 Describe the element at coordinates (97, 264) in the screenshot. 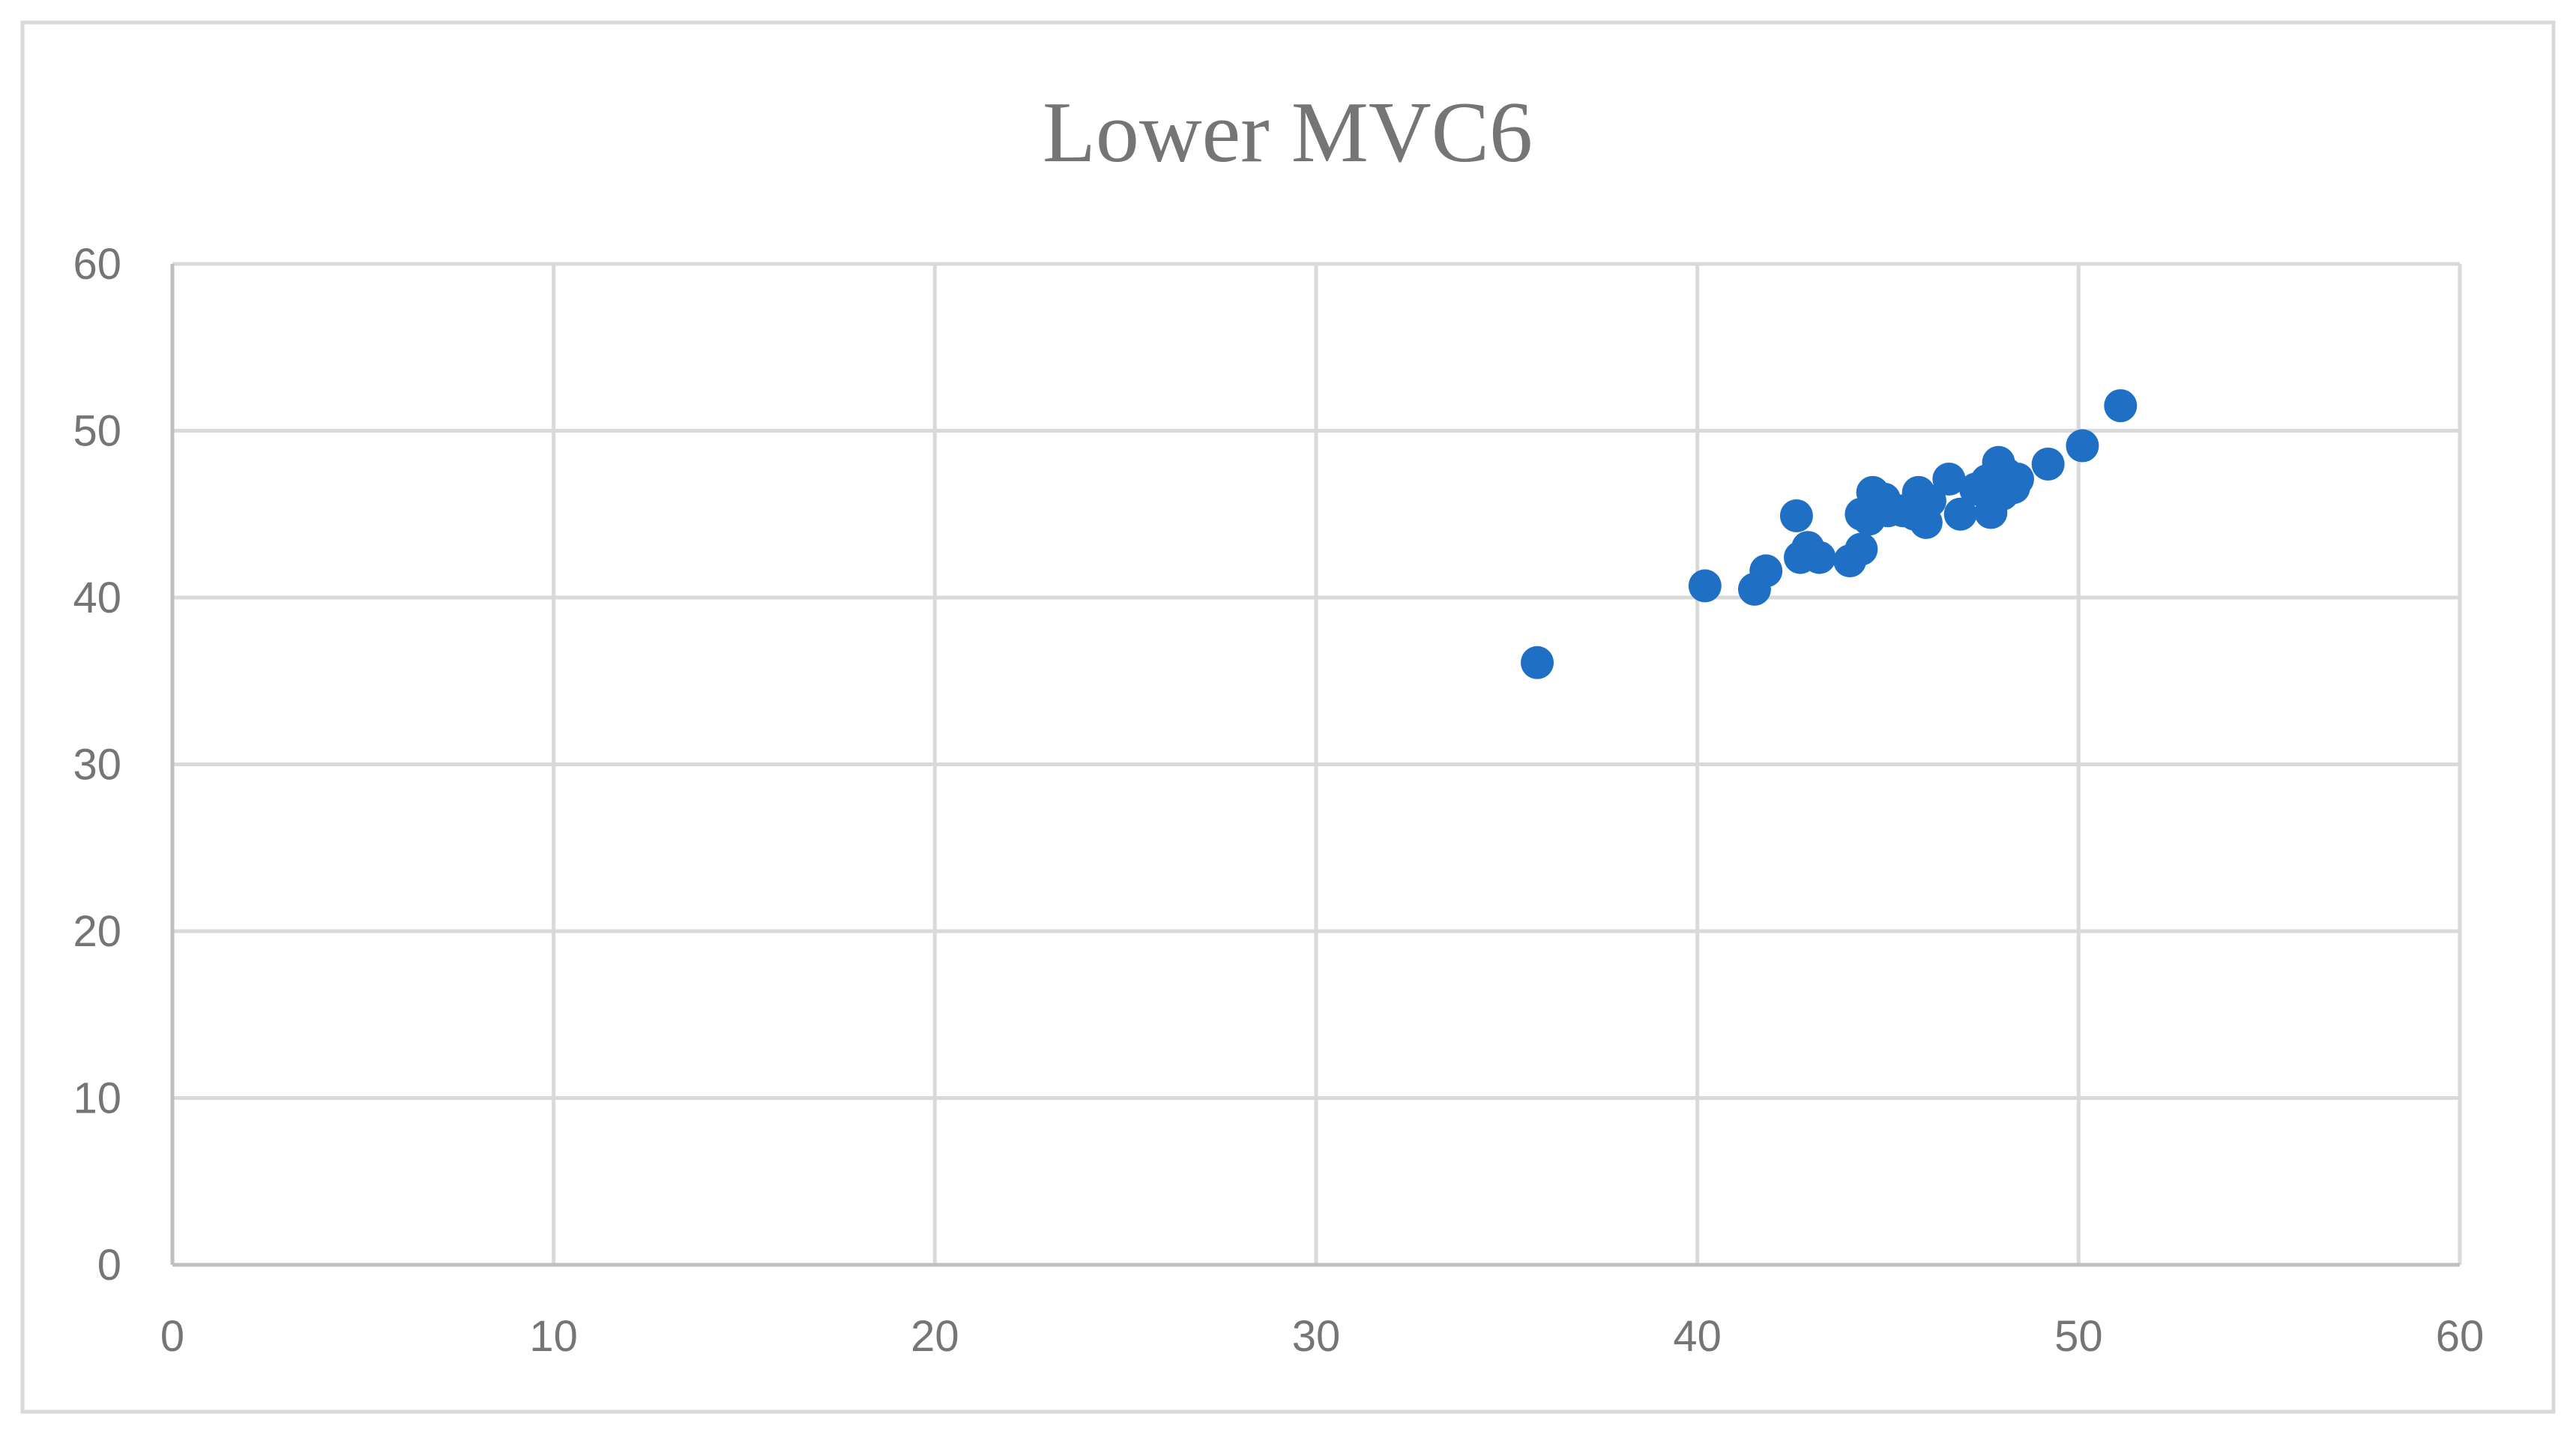

I see `y-tick-label: 60` at that location.